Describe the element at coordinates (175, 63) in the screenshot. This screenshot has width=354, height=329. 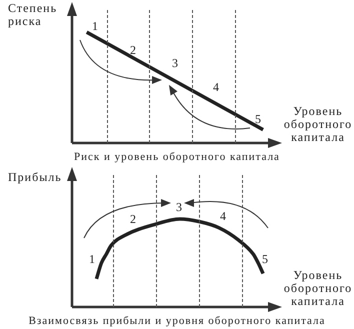
I see `annotation: 3` at that location.